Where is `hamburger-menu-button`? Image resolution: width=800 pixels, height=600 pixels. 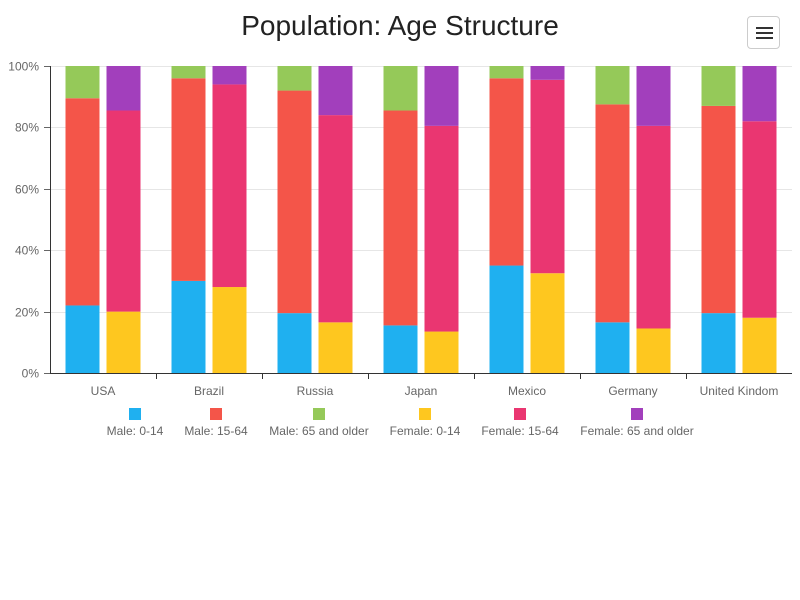 hamburger-menu-button is located at coordinates (763, 32).